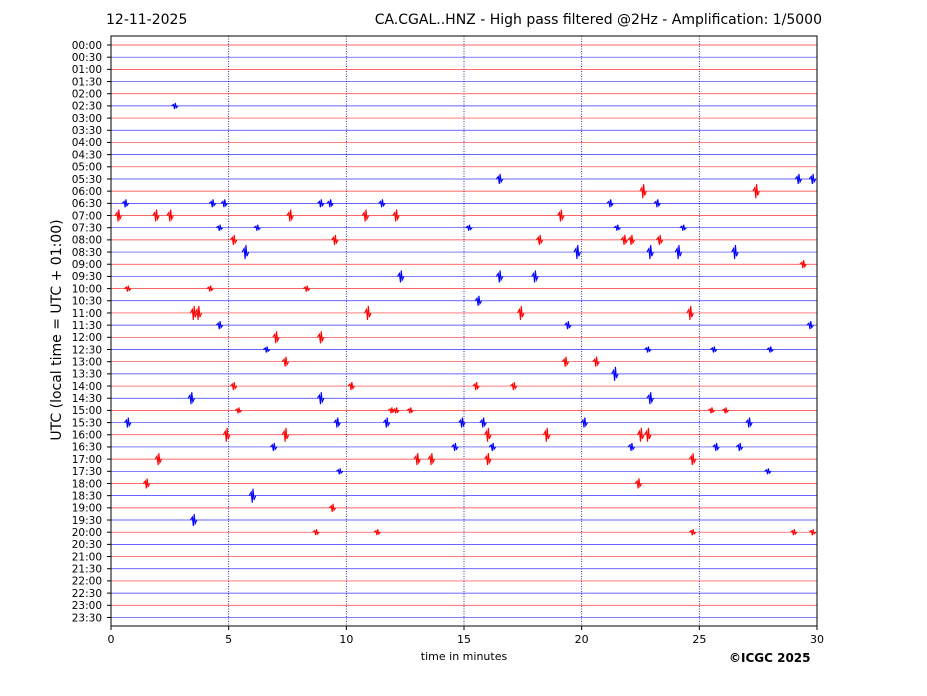  Describe the element at coordinates (87, 606) in the screenshot. I see `y-tick-label: 23:00` at that location.